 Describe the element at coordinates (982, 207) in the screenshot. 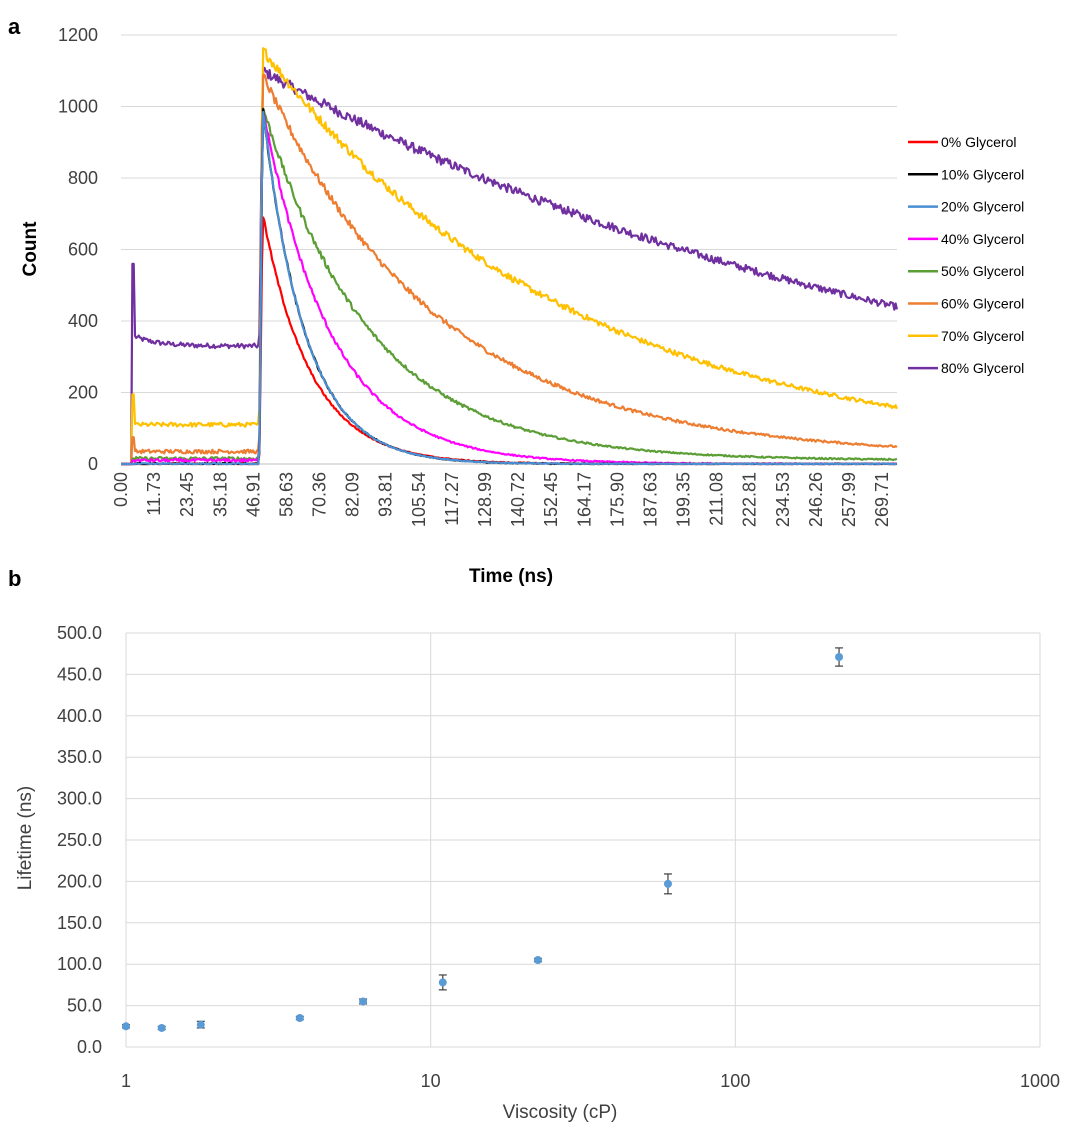

I see `chart-a-legend-label: 20% Glycerol` at that location.